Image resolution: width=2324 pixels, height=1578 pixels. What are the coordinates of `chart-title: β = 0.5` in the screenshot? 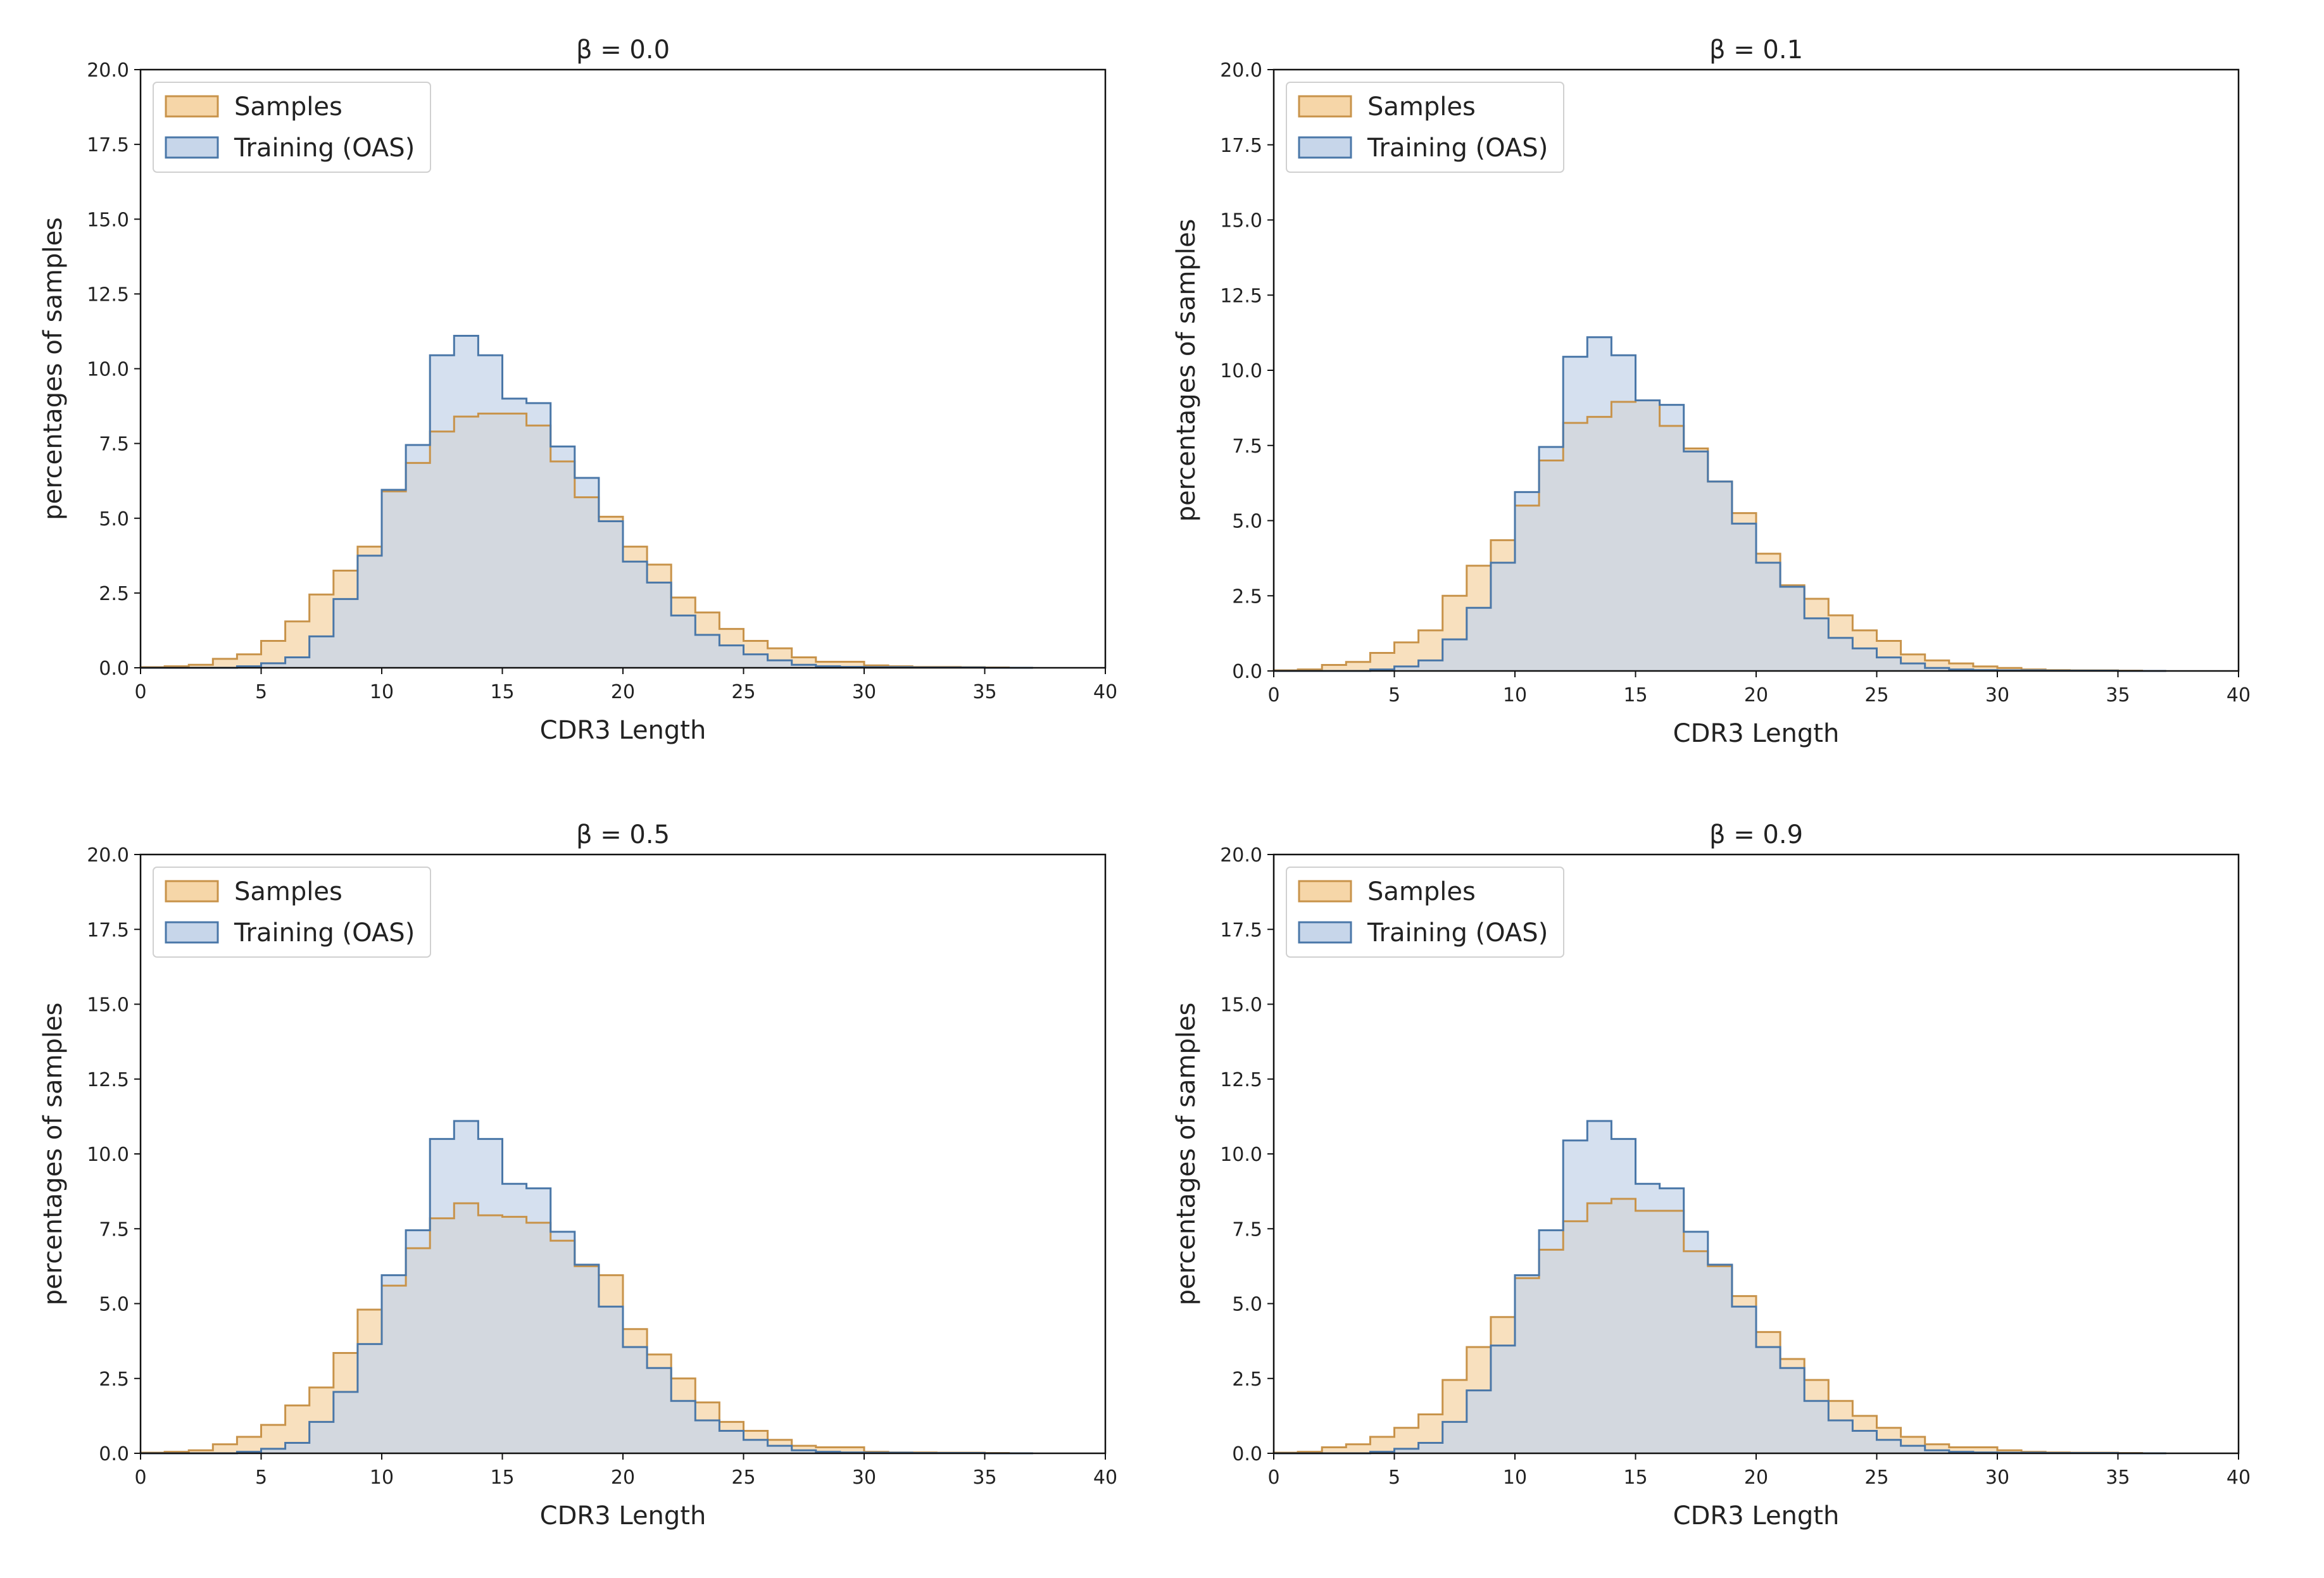 It's located at (623, 834).